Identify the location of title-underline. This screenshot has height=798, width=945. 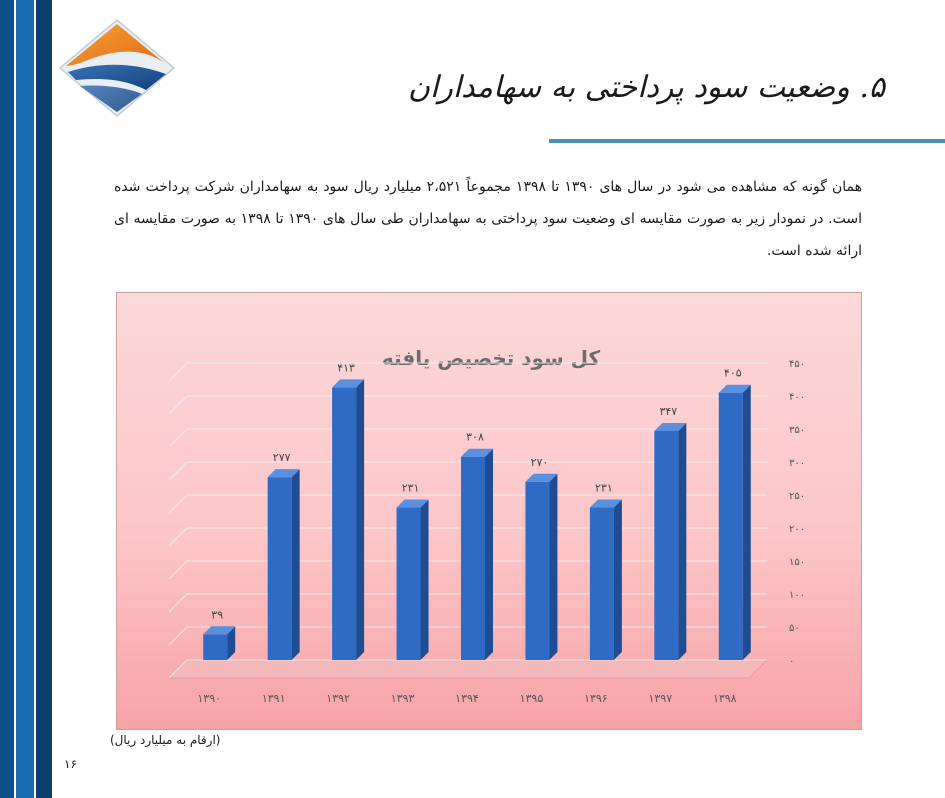
(747, 141).